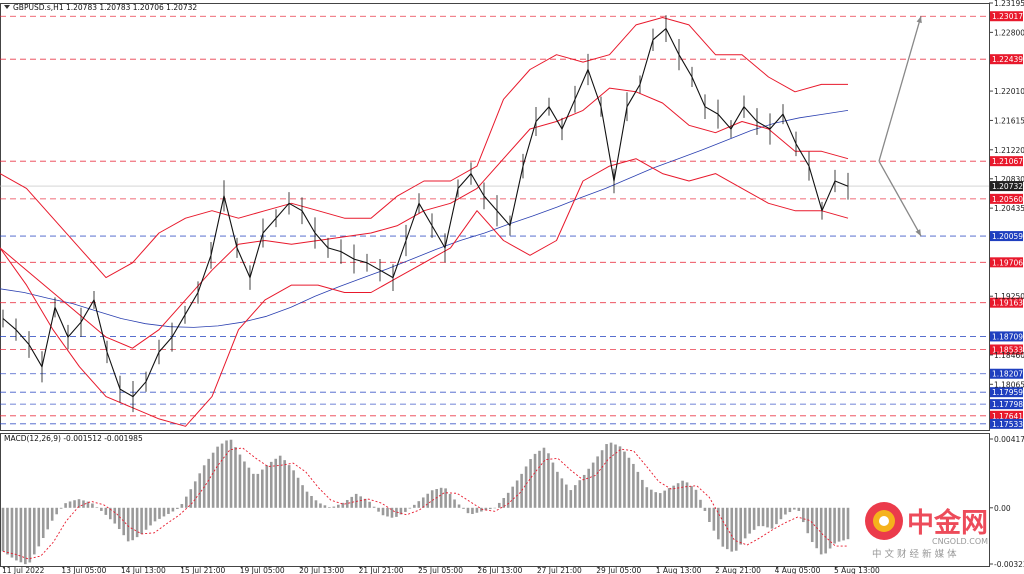 This screenshot has width=1024, height=574. I want to click on price-tick-label: 1.20830, so click(1009, 179).